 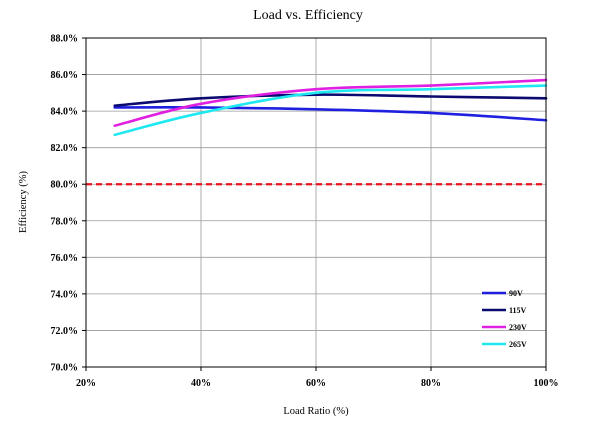 I want to click on y-tick-label: 80.0%, so click(x=65, y=185).